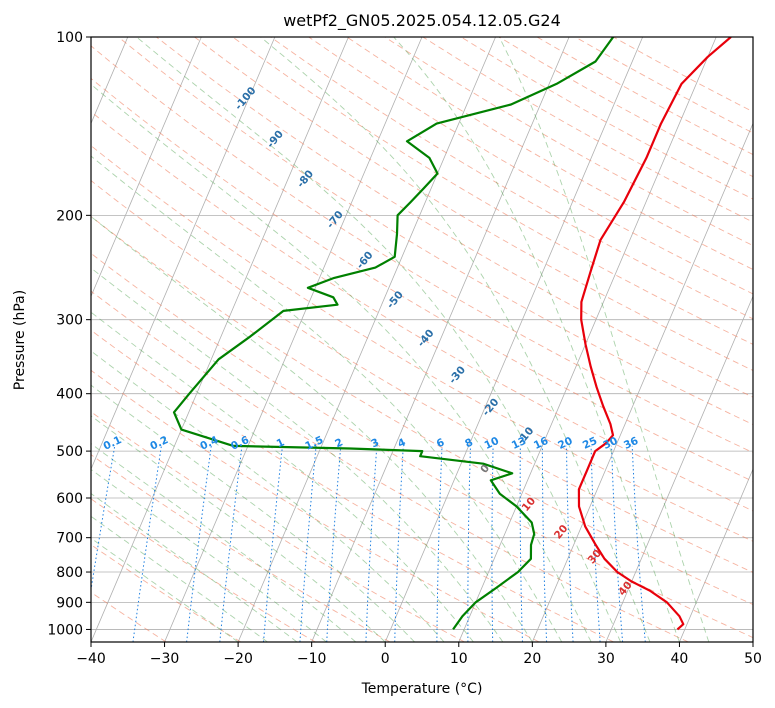 The height and width of the screenshot is (708, 775). What do you see at coordinates (246, 99) in the screenshot?
I see `dry-adiabat-label: -100` at bounding box center [246, 99].